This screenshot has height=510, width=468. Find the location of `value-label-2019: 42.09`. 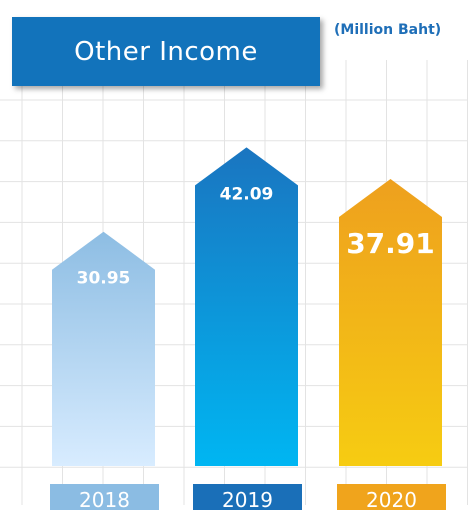

value-label-2019: 42.09 is located at coordinates (247, 194).